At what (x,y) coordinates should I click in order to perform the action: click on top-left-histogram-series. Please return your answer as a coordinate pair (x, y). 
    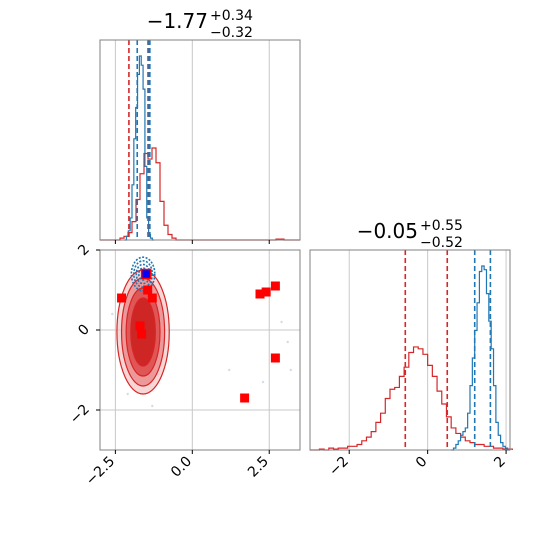
    Looking at the image, I should click on (139, 148).